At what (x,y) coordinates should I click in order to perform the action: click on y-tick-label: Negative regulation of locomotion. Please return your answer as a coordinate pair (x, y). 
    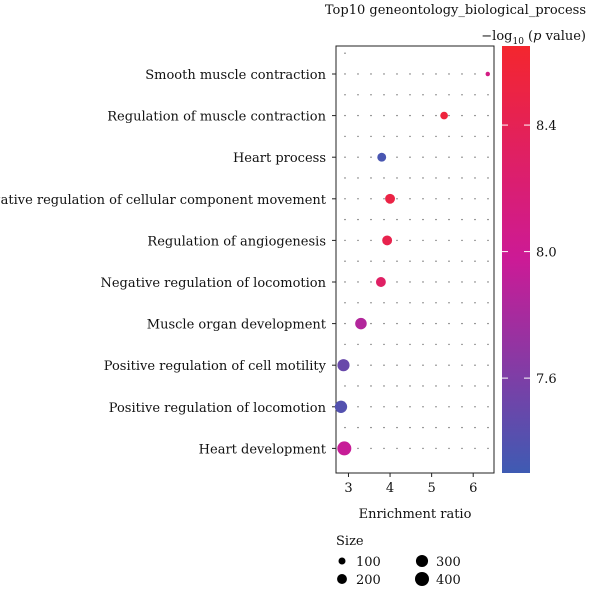
    Looking at the image, I should click on (213, 283).